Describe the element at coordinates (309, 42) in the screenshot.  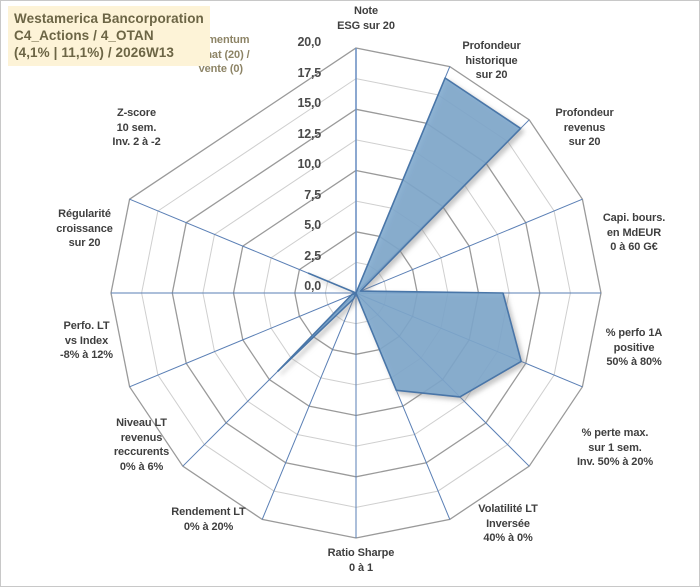
I see `radial-tick-20_0: 20,0` at that location.